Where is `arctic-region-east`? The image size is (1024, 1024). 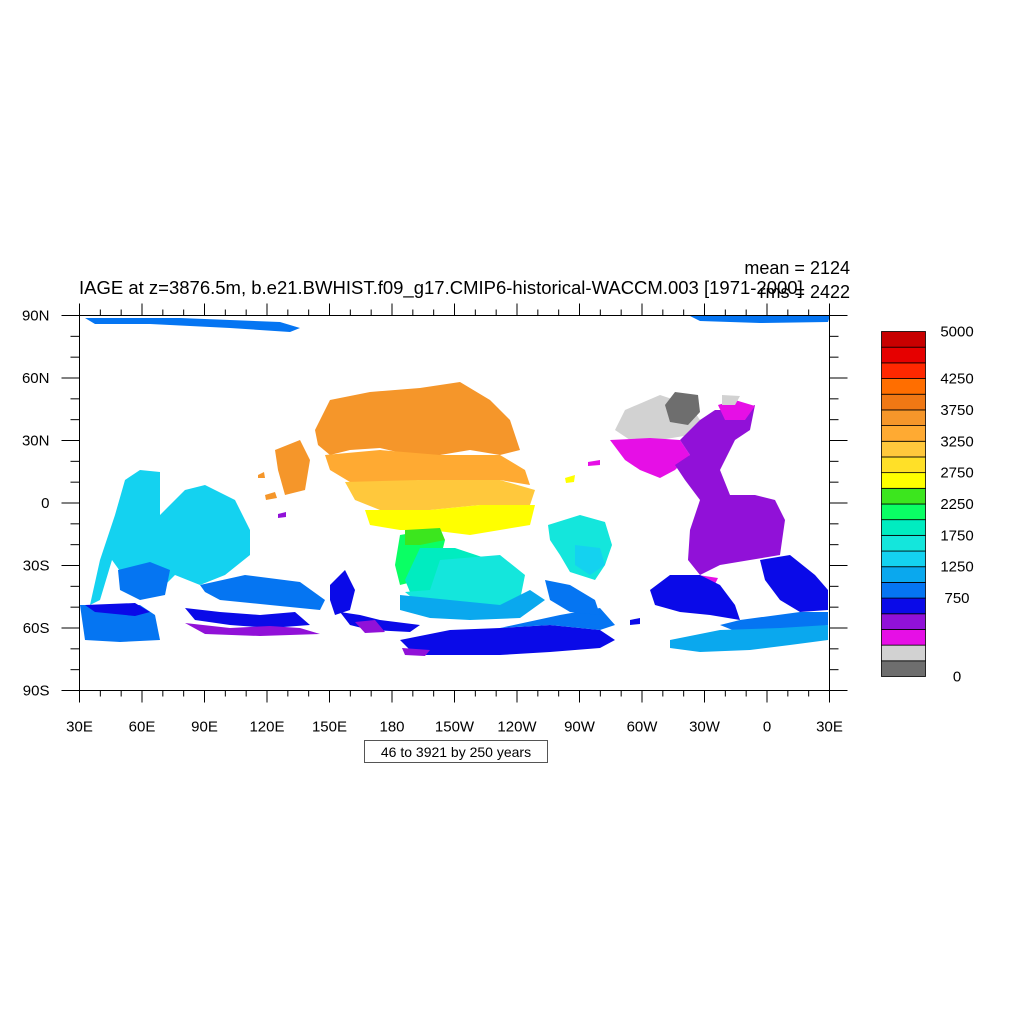
arctic-region-east is located at coordinates (760, 319).